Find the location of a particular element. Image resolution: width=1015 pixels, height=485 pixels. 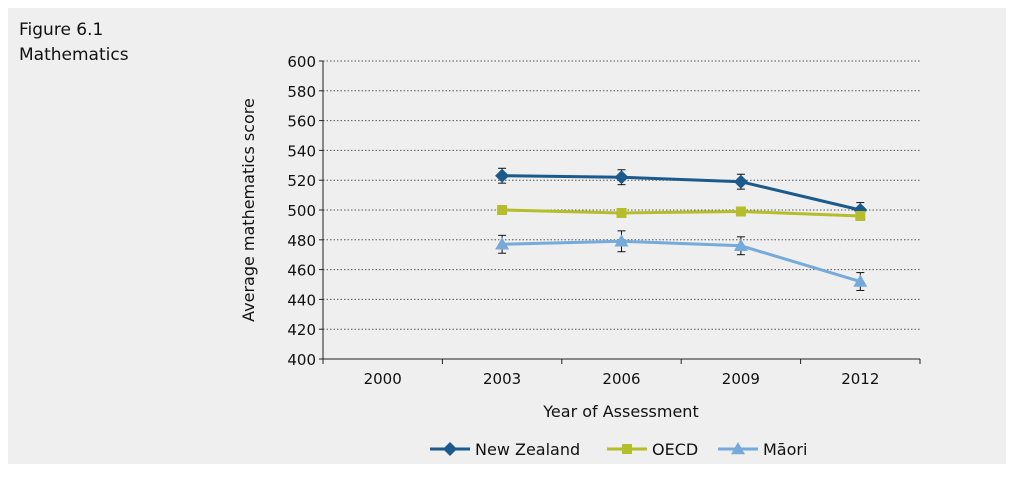

figure-subject: Mathematics is located at coordinates (74, 55).